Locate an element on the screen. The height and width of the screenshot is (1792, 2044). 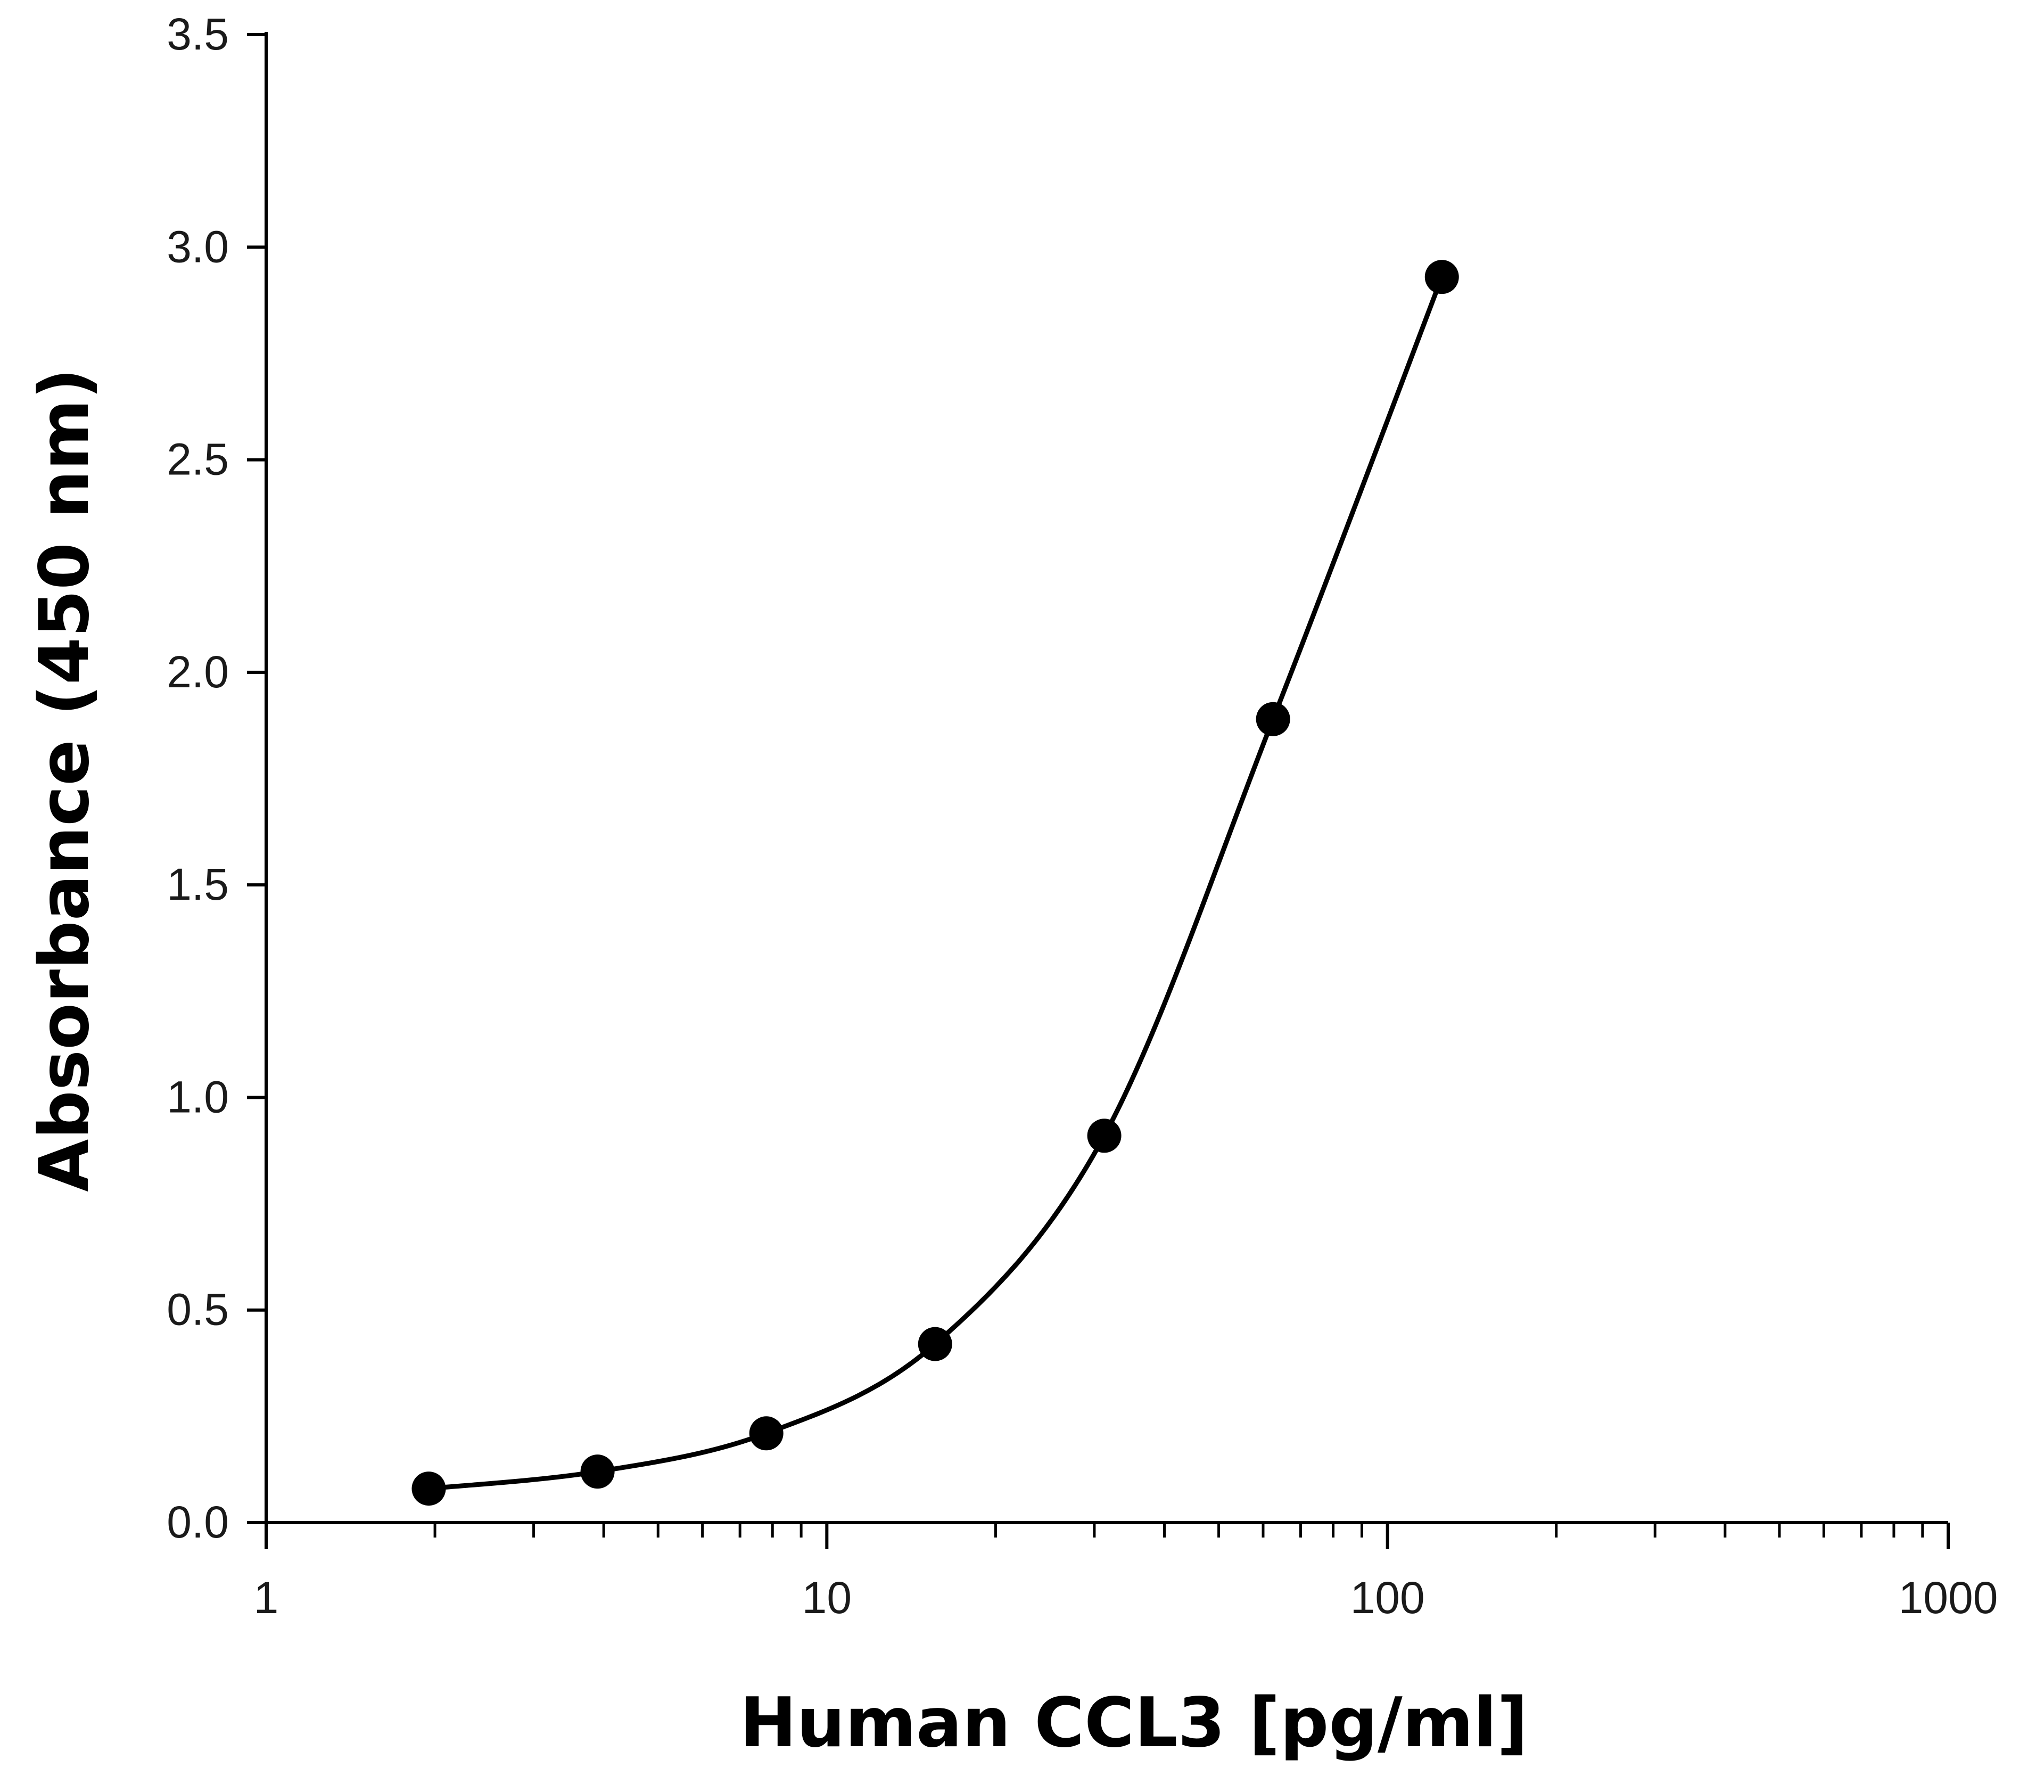
y-tick-label: 2.5 is located at coordinates (198, 459).